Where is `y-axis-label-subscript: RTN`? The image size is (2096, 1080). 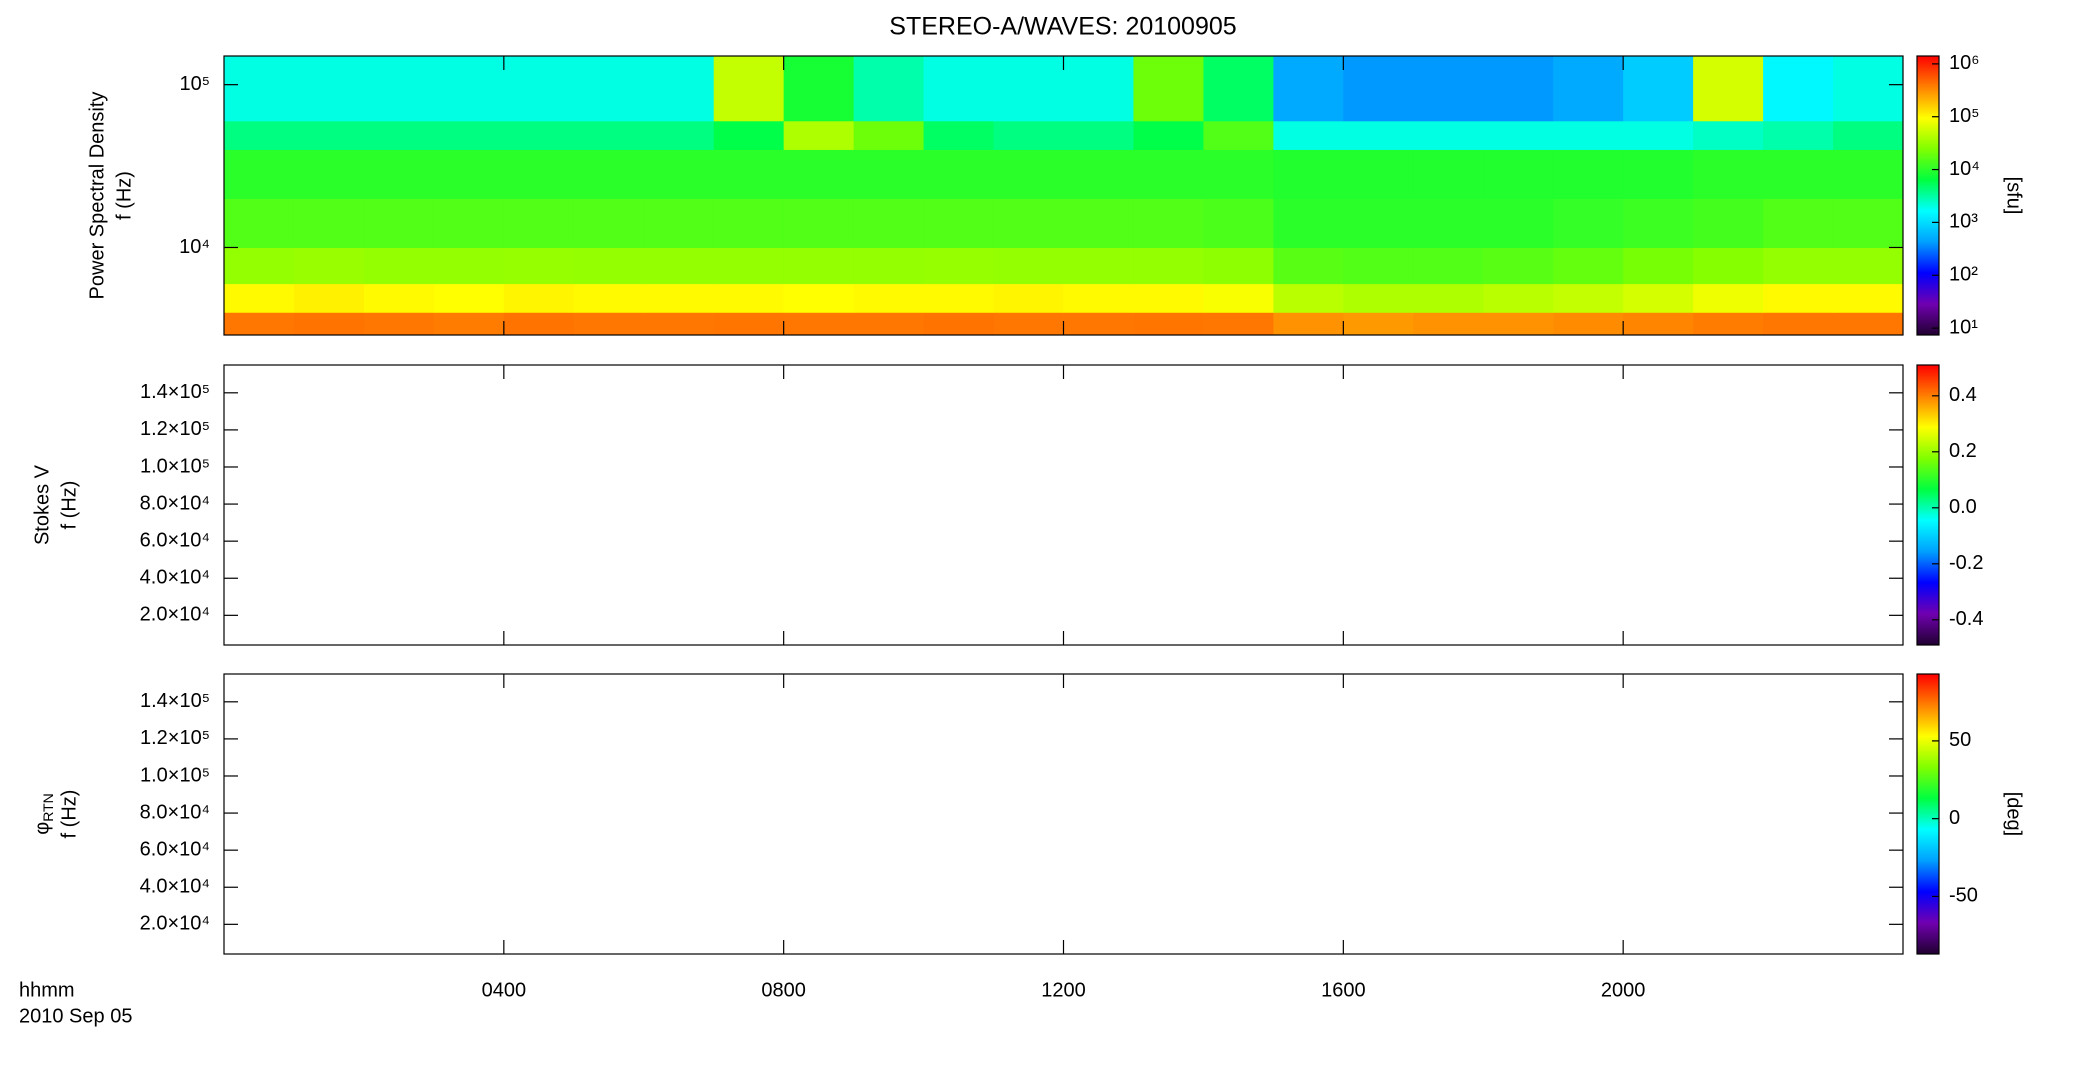 y-axis-label-subscript: RTN is located at coordinates (48, 807).